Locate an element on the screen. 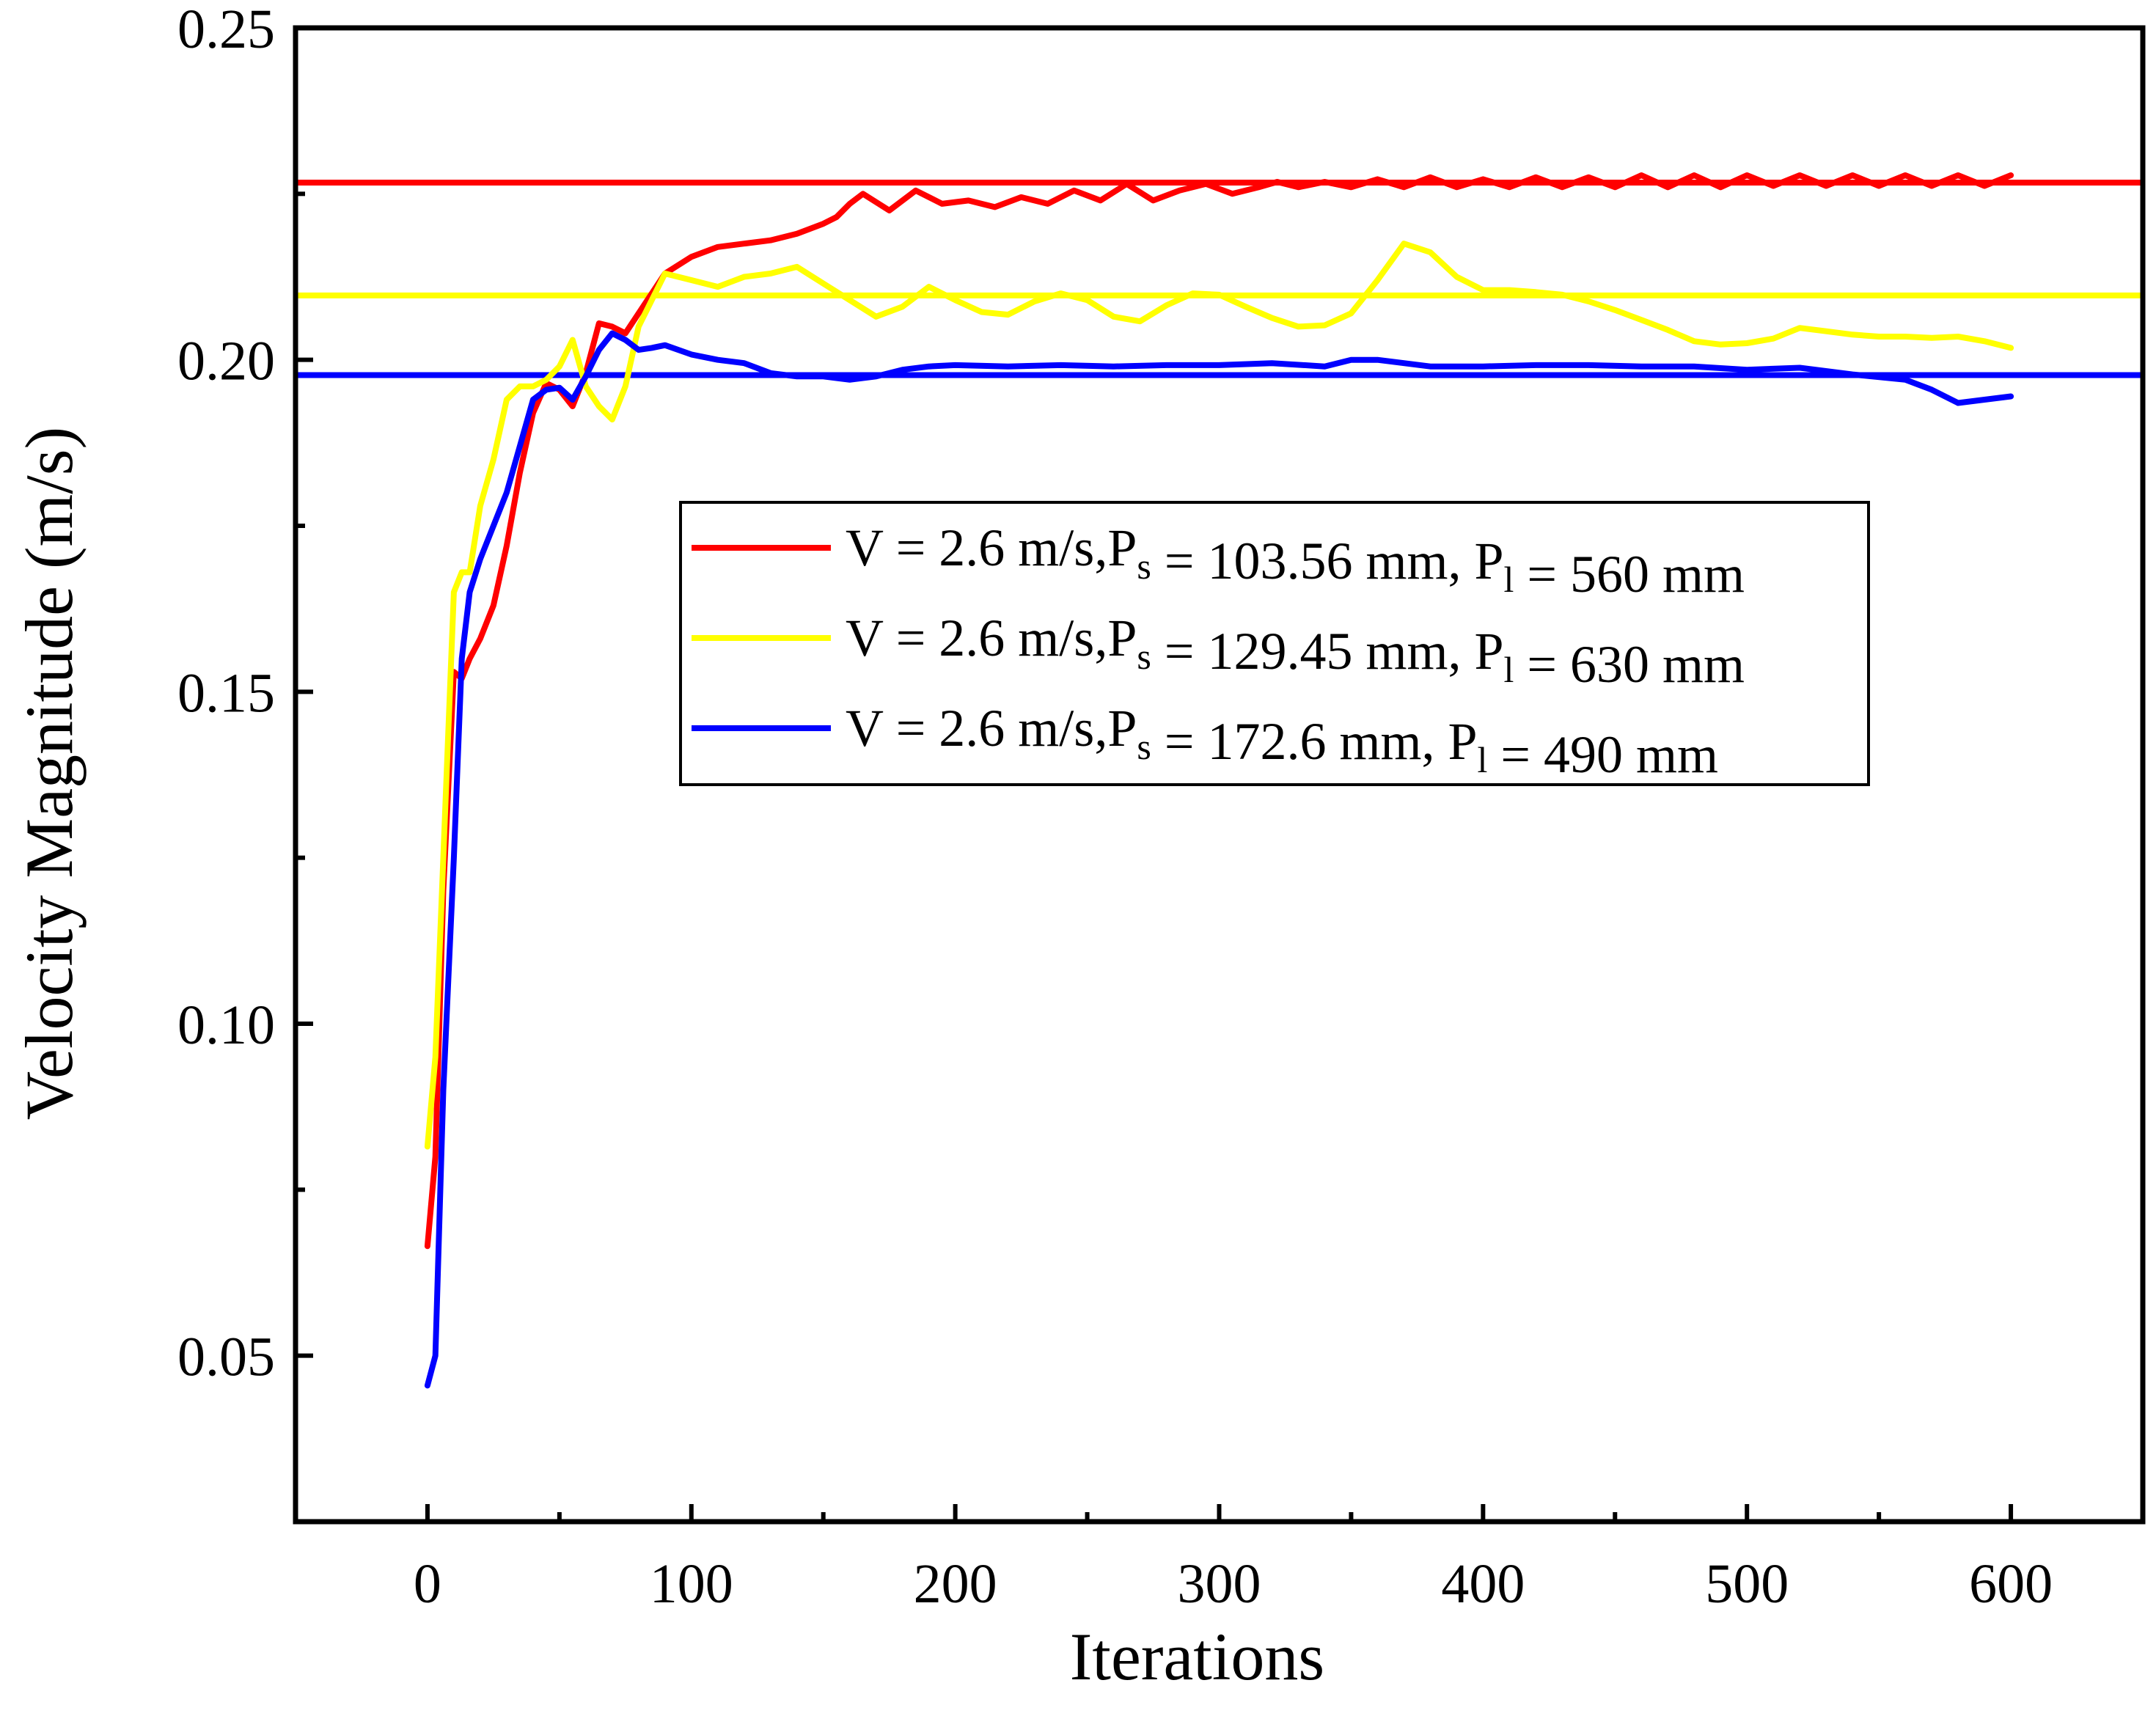 The height and width of the screenshot is (1727, 2156). legend-box is located at coordinates (1274, 643).